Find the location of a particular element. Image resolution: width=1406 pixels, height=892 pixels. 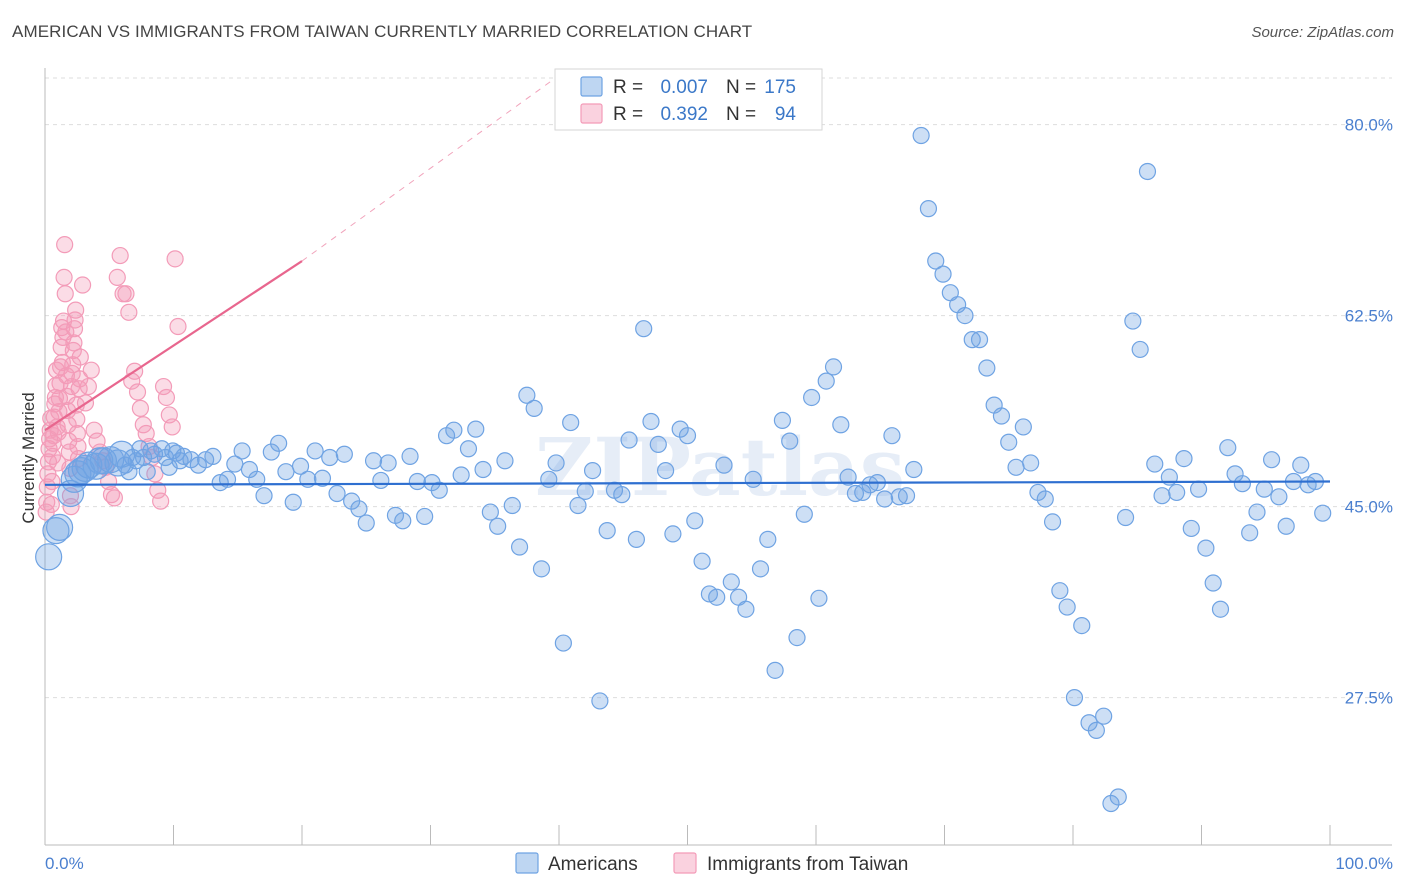

y-tick-label-1: 45.0% is located at coordinates (1369, 507).